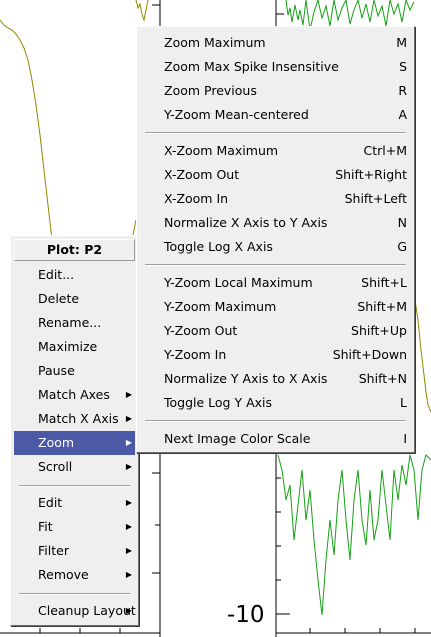  Describe the element at coordinates (275, 331) in the screenshot. I see `zoom-item-y-out: Y-Zoom Out Shift+Up` at that location.